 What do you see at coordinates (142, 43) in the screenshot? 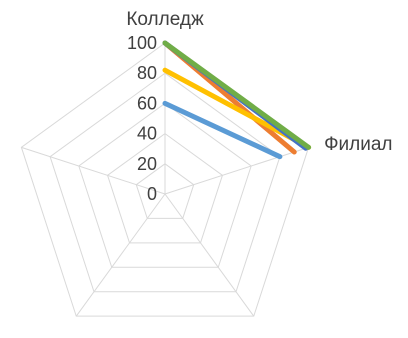
I see `tick-label: 100` at bounding box center [142, 43].